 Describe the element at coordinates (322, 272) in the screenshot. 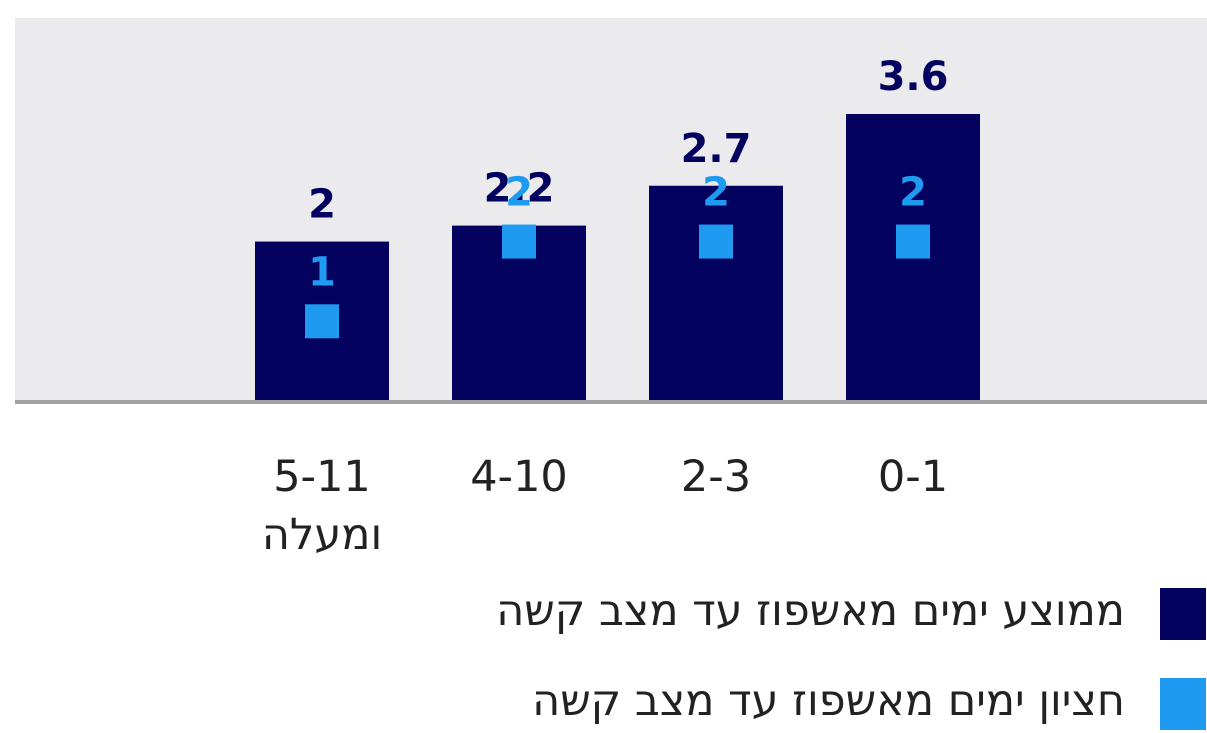

I see `median-value-label: 1` at that location.